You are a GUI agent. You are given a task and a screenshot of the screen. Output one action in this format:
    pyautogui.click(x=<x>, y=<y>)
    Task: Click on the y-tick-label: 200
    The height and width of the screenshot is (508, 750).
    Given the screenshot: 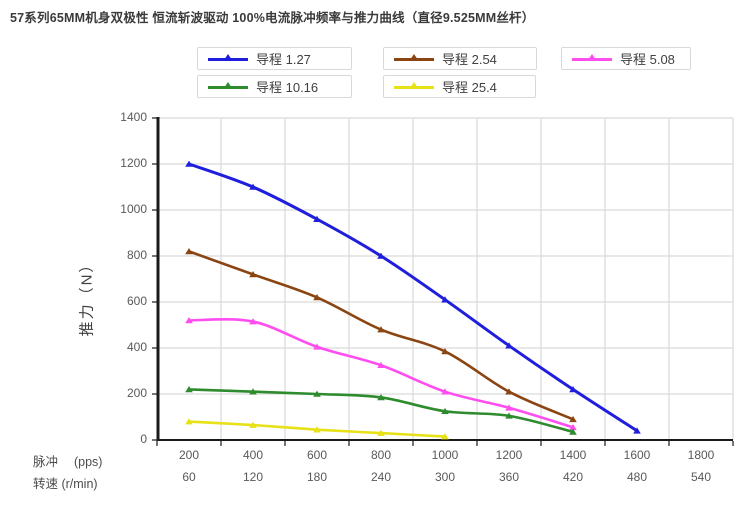 What is the action you would take?
    pyautogui.click(x=136, y=393)
    